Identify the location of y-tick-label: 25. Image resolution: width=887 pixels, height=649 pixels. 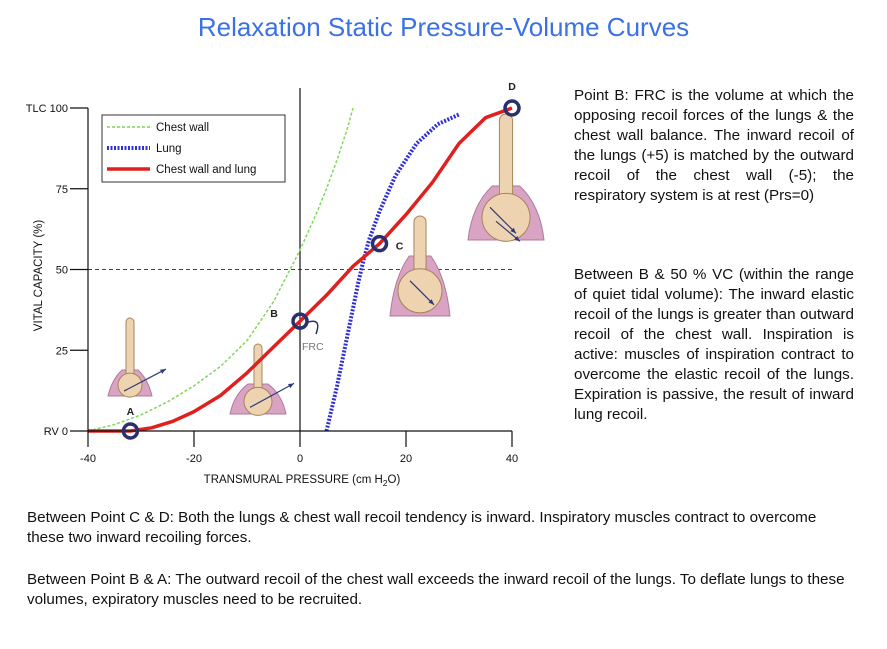
(62, 351).